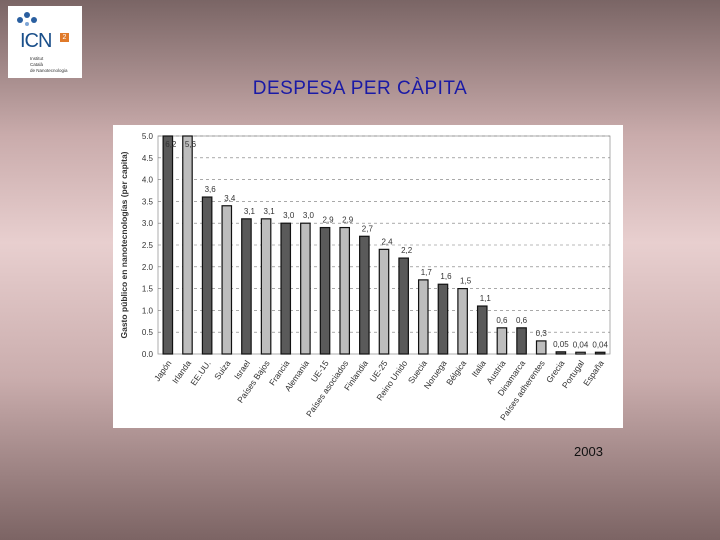  I want to click on y-tick-label: 3.5, so click(148, 201).